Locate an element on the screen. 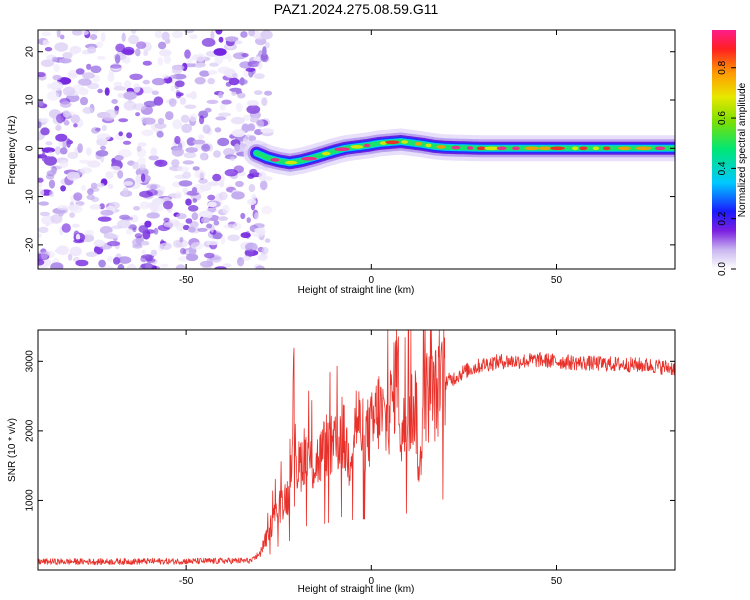 The height and width of the screenshot is (600, 750). snr-y-tick-label: 3000 is located at coordinates (30, 361).